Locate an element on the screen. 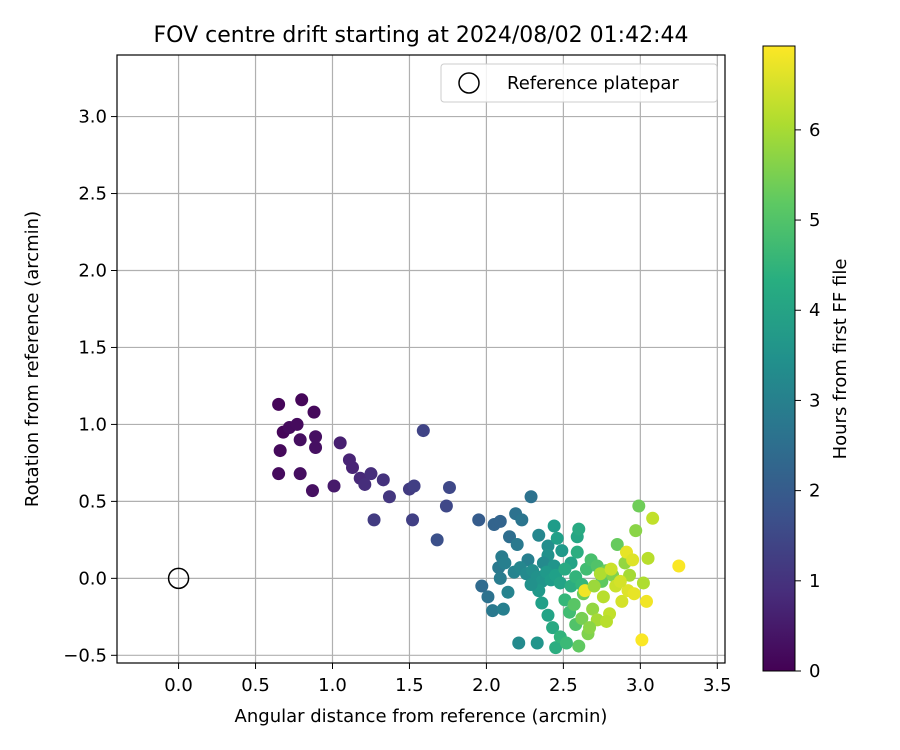 The height and width of the screenshot is (750, 900). x-tick-label: 0.5 is located at coordinates (255, 685).